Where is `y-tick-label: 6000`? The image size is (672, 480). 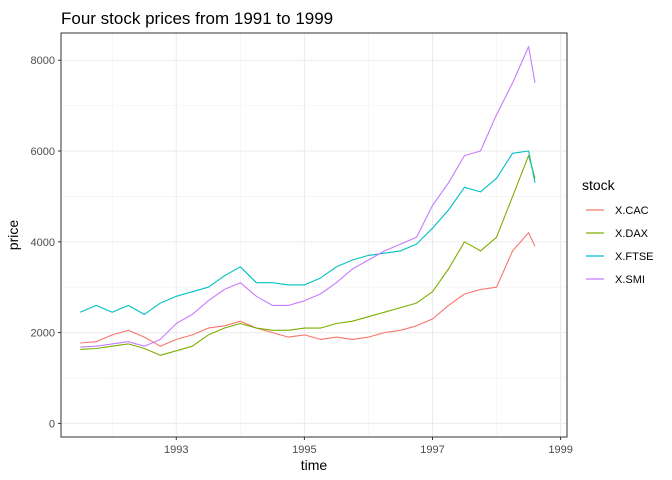
y-tick-label: 6000 is located at coordinates (43, 152).